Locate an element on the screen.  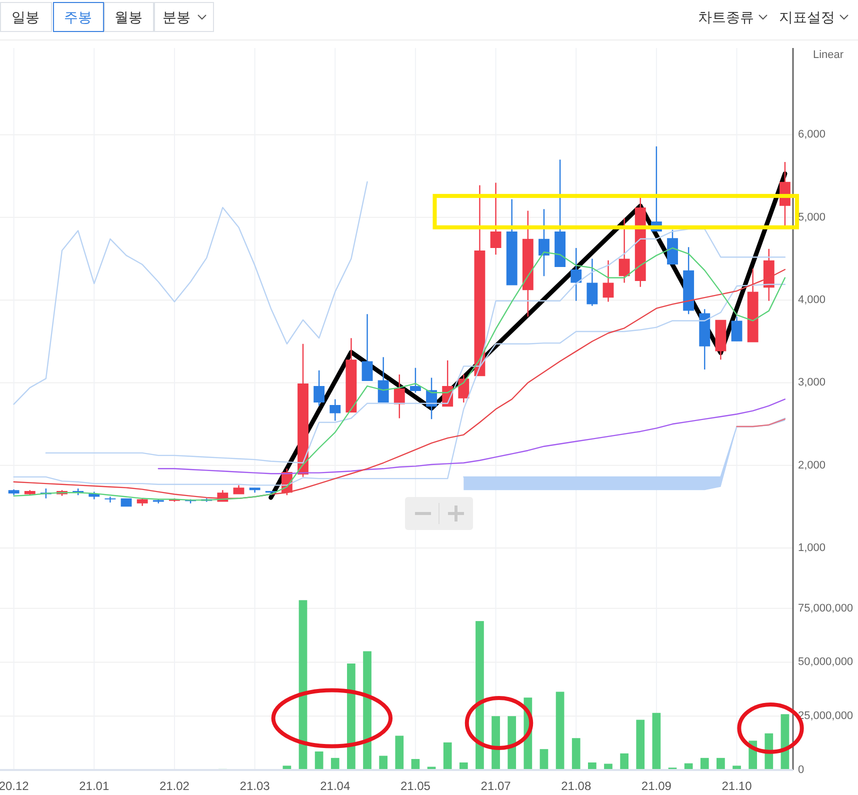
text: 차트종류 is located at coordinates (726, 17).